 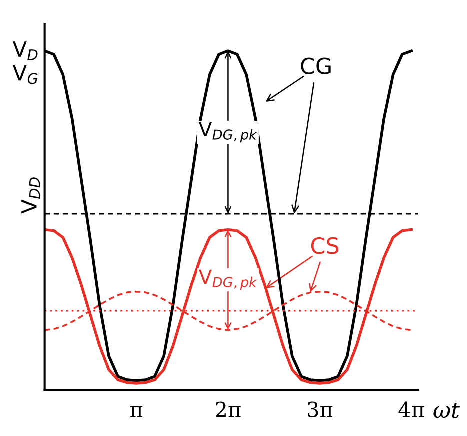 What do you see at coordinates (320, 410) in the screenshot?
I see `x-tick-label: 3π` at bounding box center [320, 410].